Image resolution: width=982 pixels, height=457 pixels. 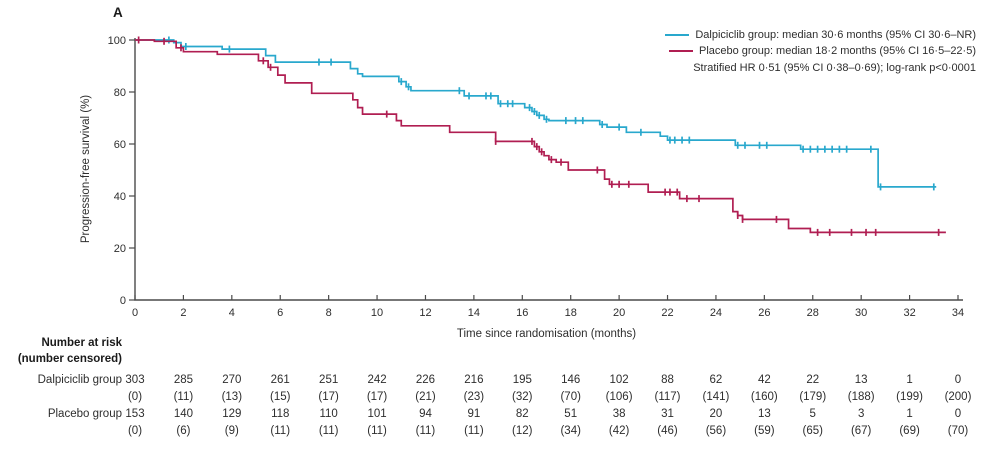 I want to click on risk-count: 38, so click(x=619, y=414).